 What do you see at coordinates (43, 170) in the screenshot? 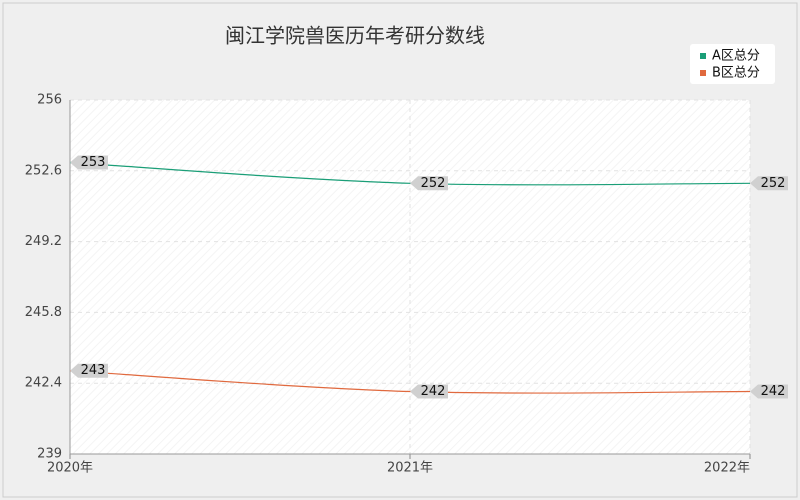
I see `y-tick-label: 252.6` at bounding box center [43, 170].